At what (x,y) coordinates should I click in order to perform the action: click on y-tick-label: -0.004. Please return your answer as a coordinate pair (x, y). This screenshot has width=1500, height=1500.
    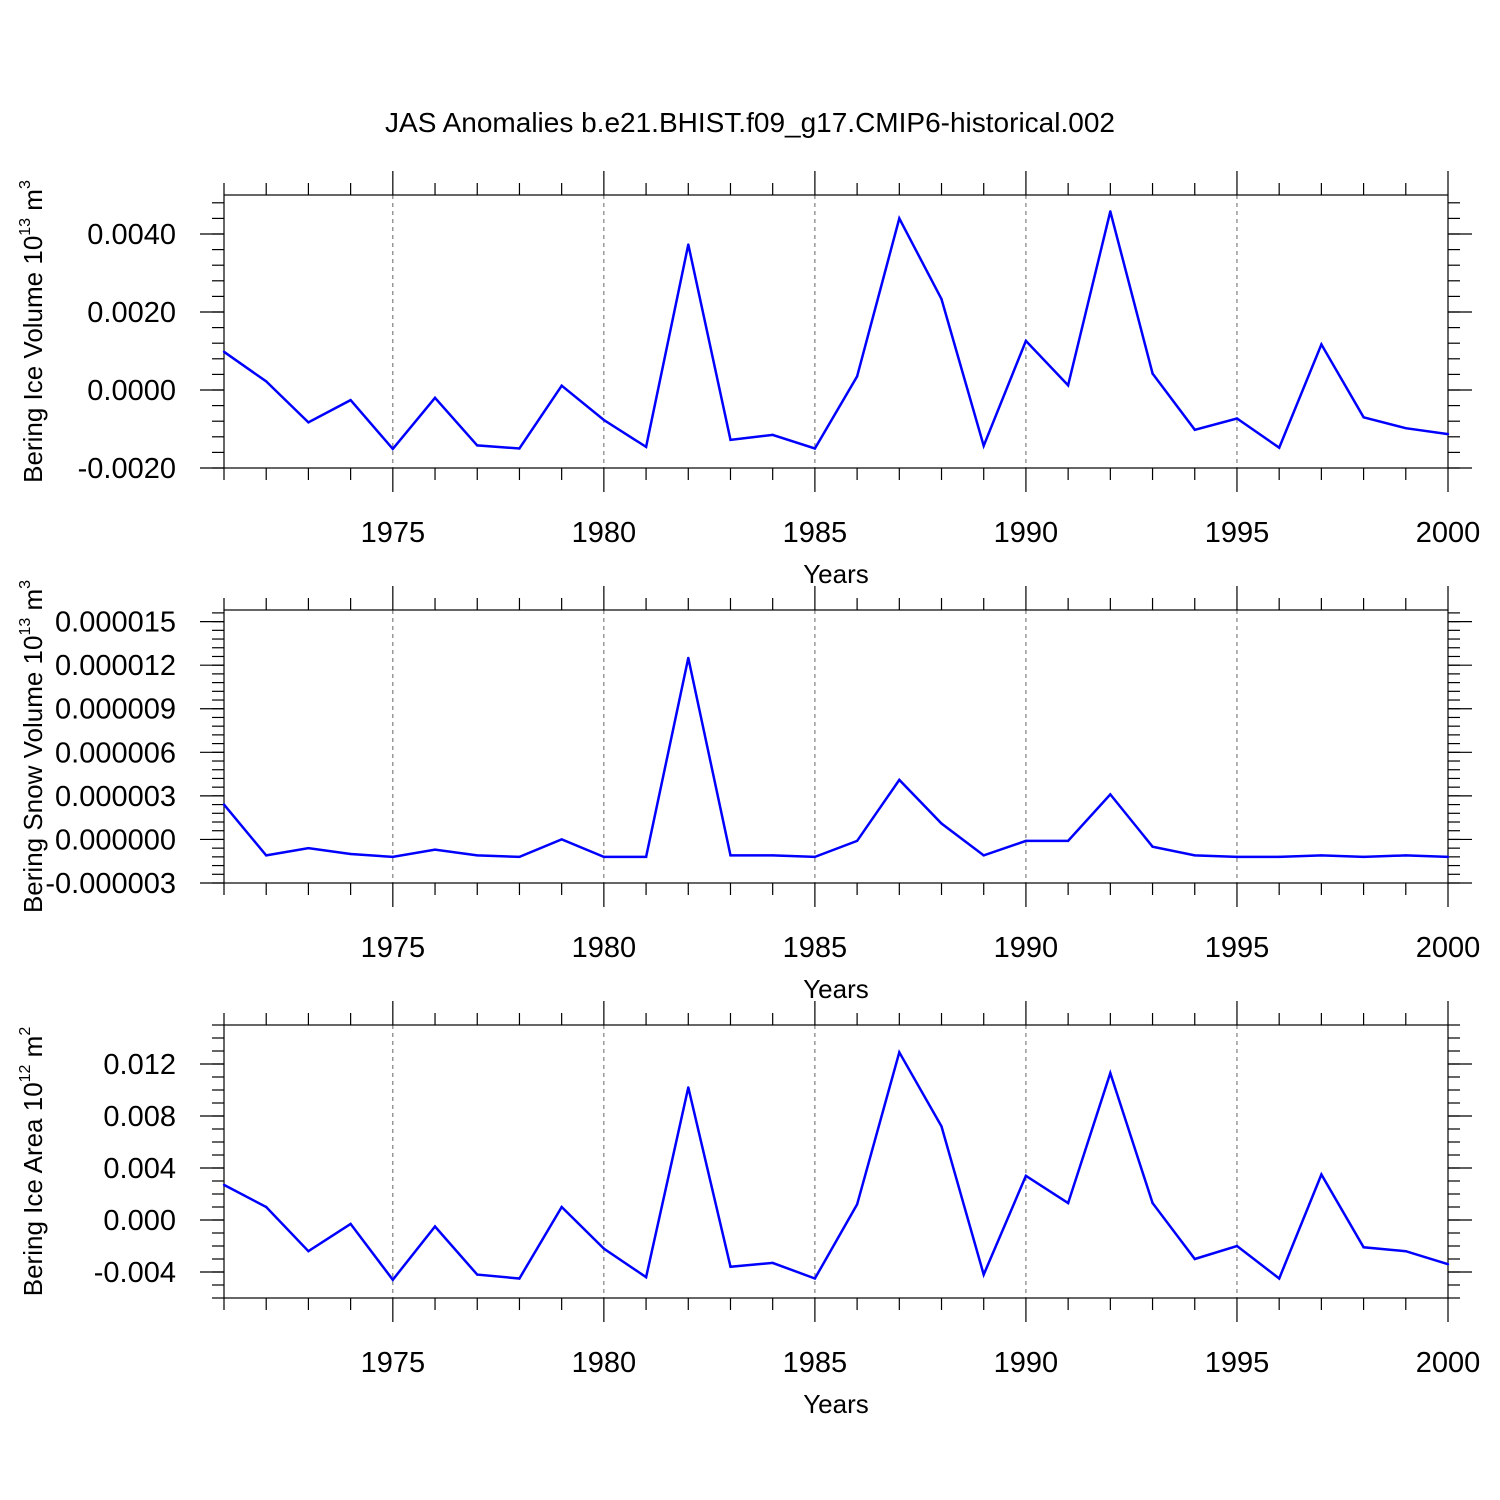
    Looking at the image, I should click on (135, 1273).